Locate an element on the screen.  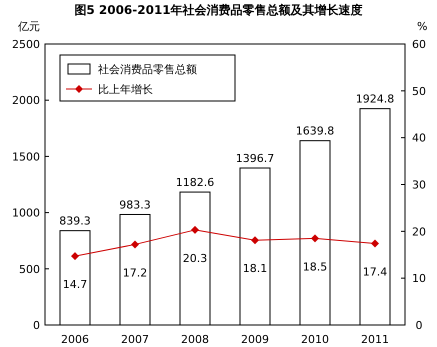
y-tick-label: 1500 is located at coordinates (26, 157).